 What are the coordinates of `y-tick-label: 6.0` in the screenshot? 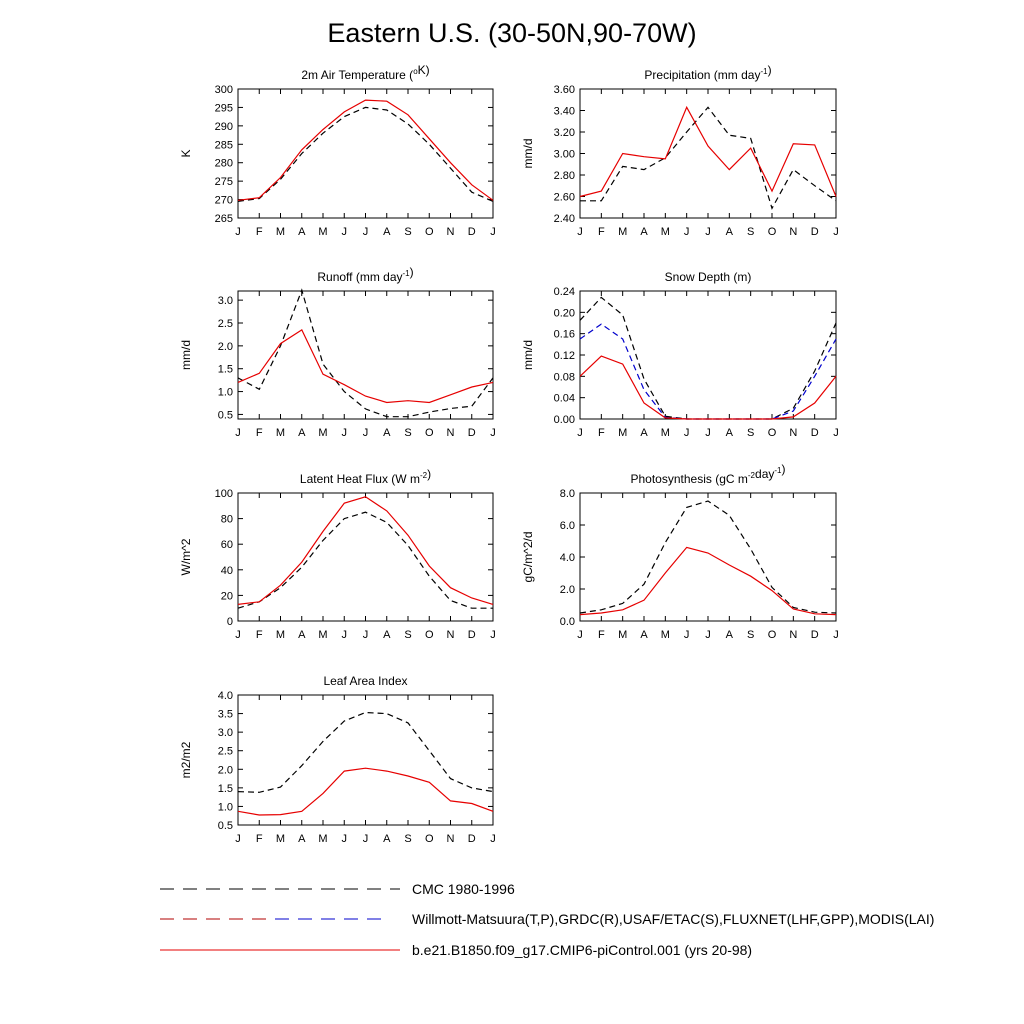 It's located at (567, 526).